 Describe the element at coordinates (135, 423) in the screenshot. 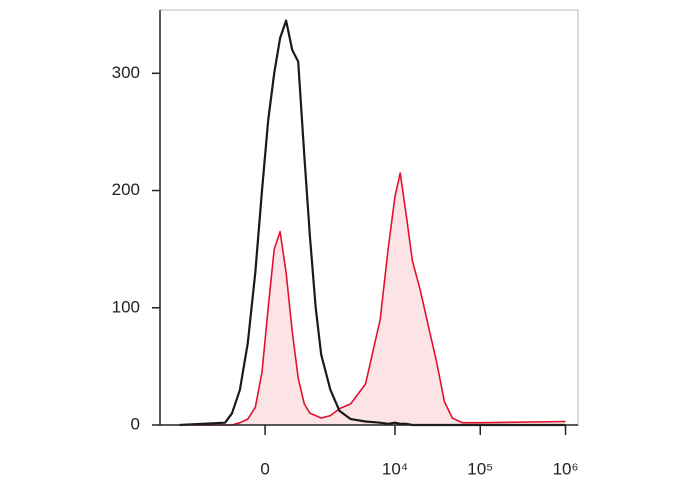

I see `y-tick-label: 0` at that location.